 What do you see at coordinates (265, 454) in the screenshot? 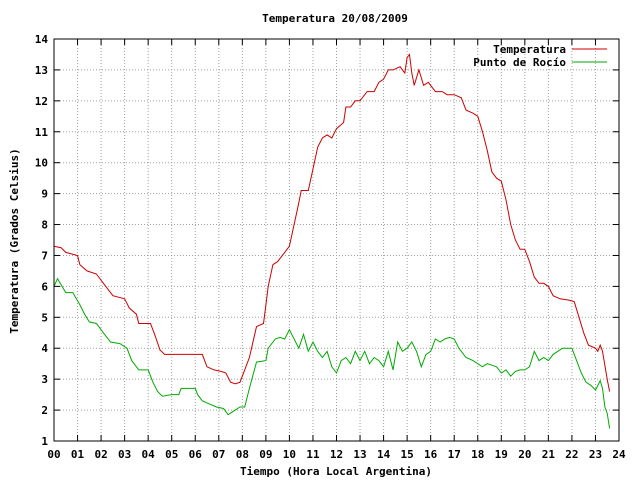
I see `x-tick-label: 09` at bounding box center [265, 454].